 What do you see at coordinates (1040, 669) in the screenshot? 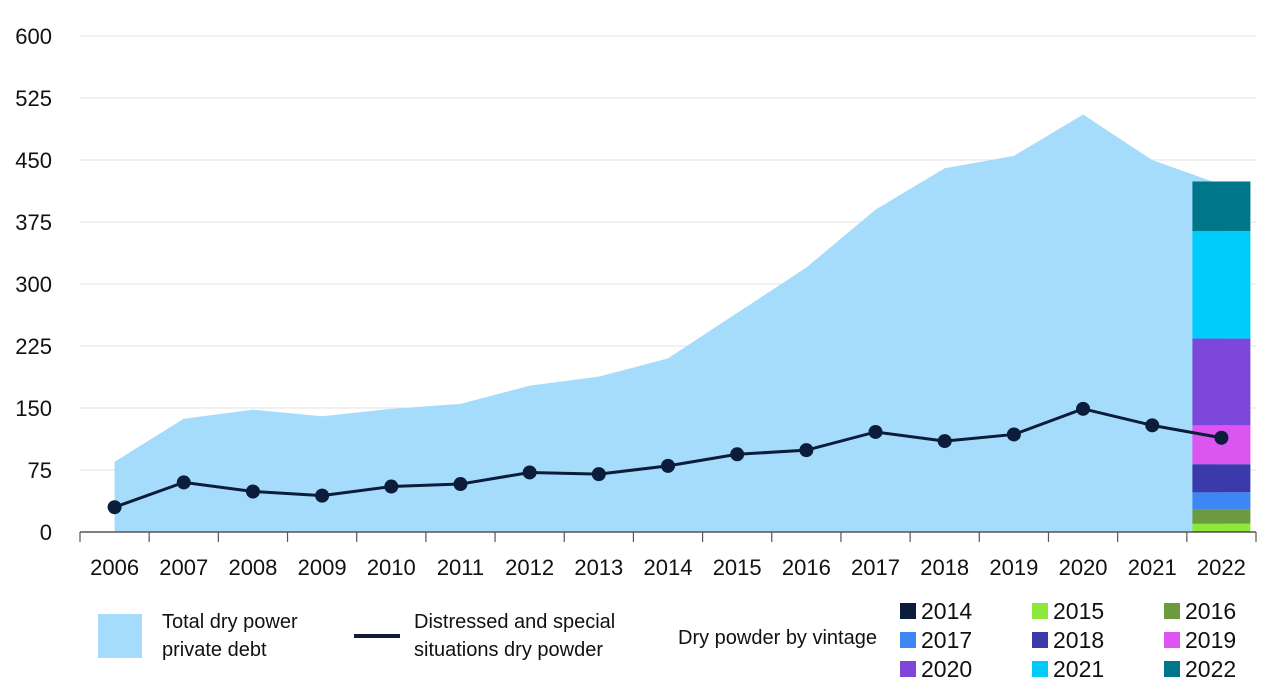
I see `vintage-swatch-2021` at bounding box center [1040, 669].